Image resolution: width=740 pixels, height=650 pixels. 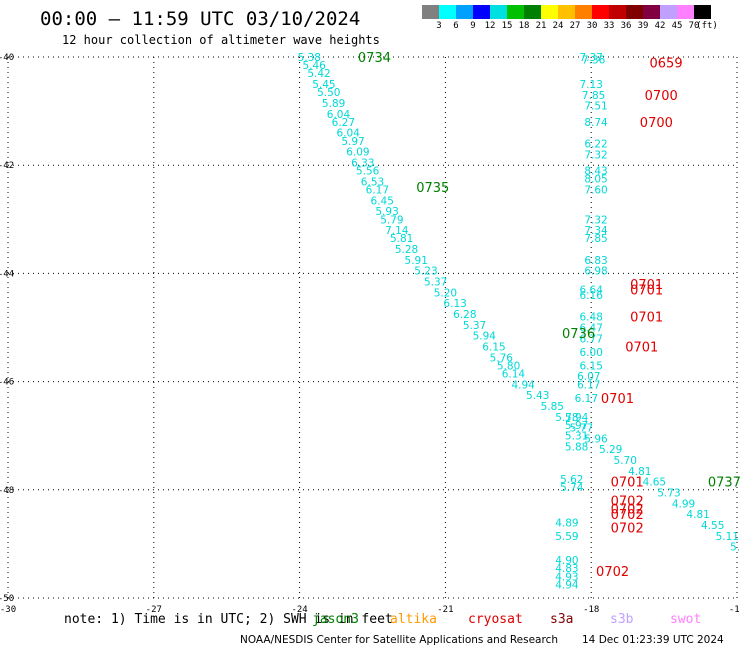 I want to click on pass-time-label: 0700, so click(x=656, y=123).